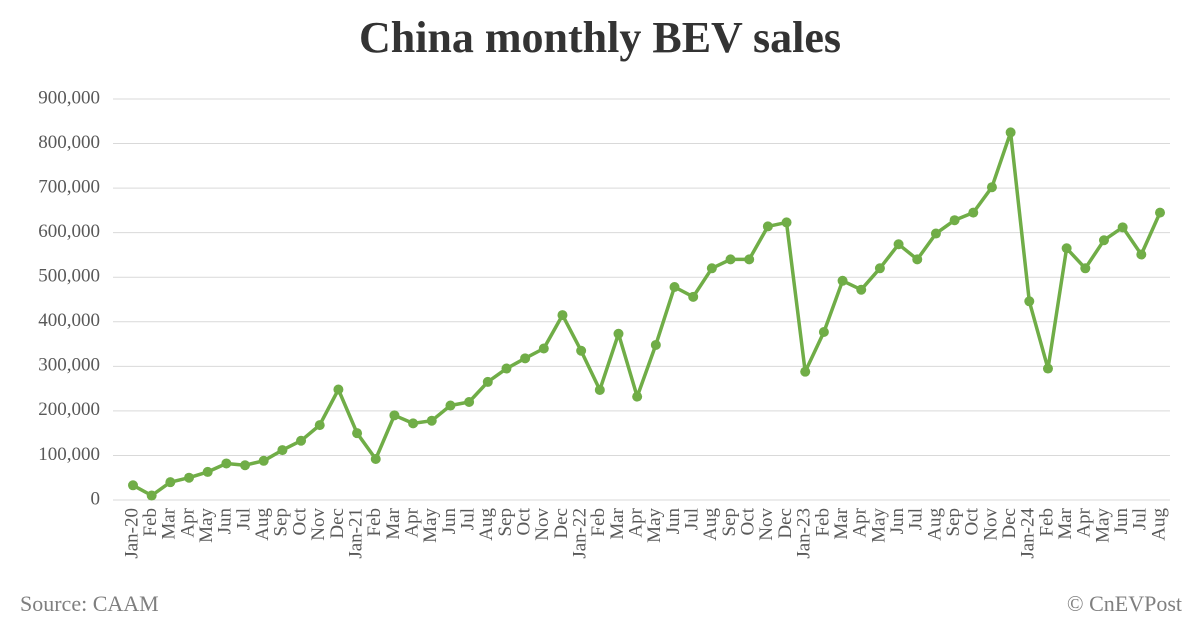 Image resolution: width=1200 pixels, height=624 pixels. What do you see at coordinates (69, 320) in the screenshot?
I see `y-tick-label: 400,000` at bounding box center [69, 320].